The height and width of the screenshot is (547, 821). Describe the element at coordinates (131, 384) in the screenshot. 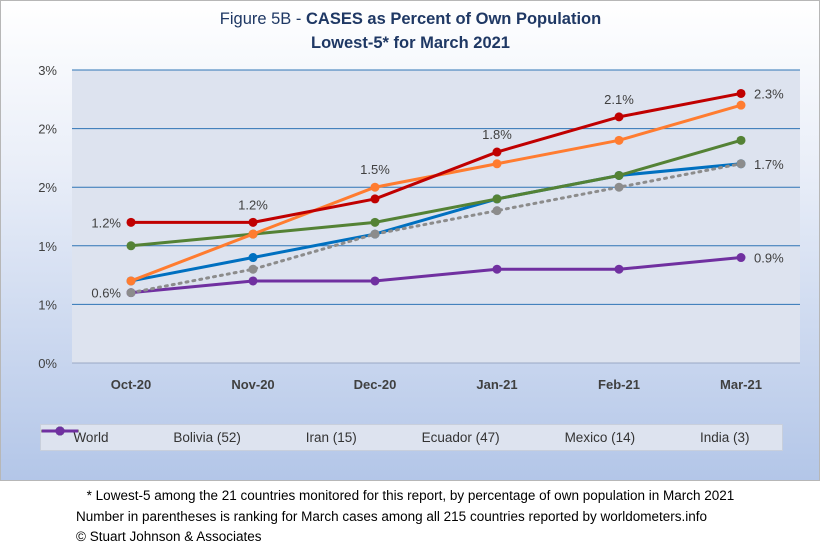

I see `x-tick-label: Oct-20` at that location.